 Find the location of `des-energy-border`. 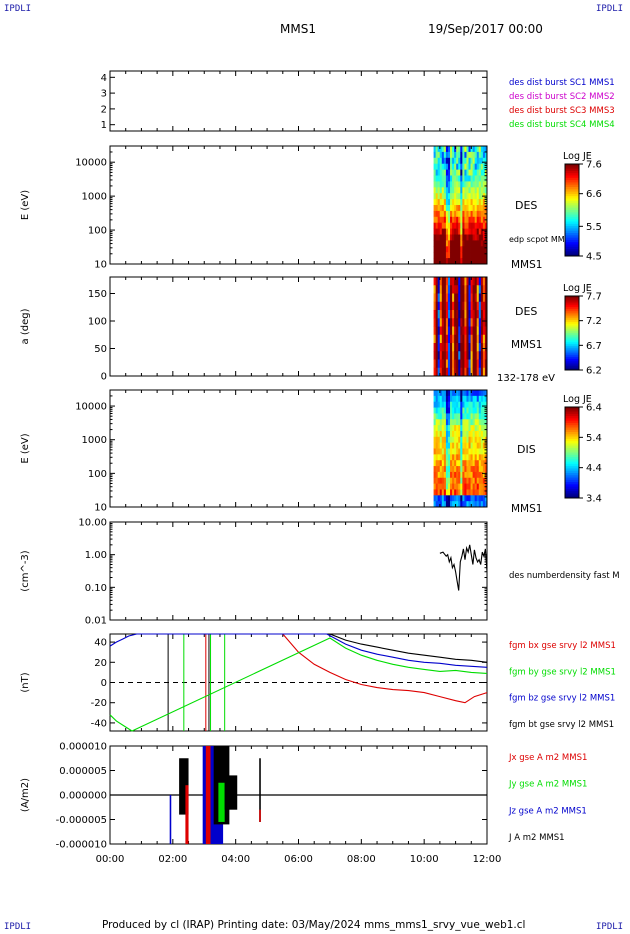

des-energy-border is located at coordinates (298, 205).